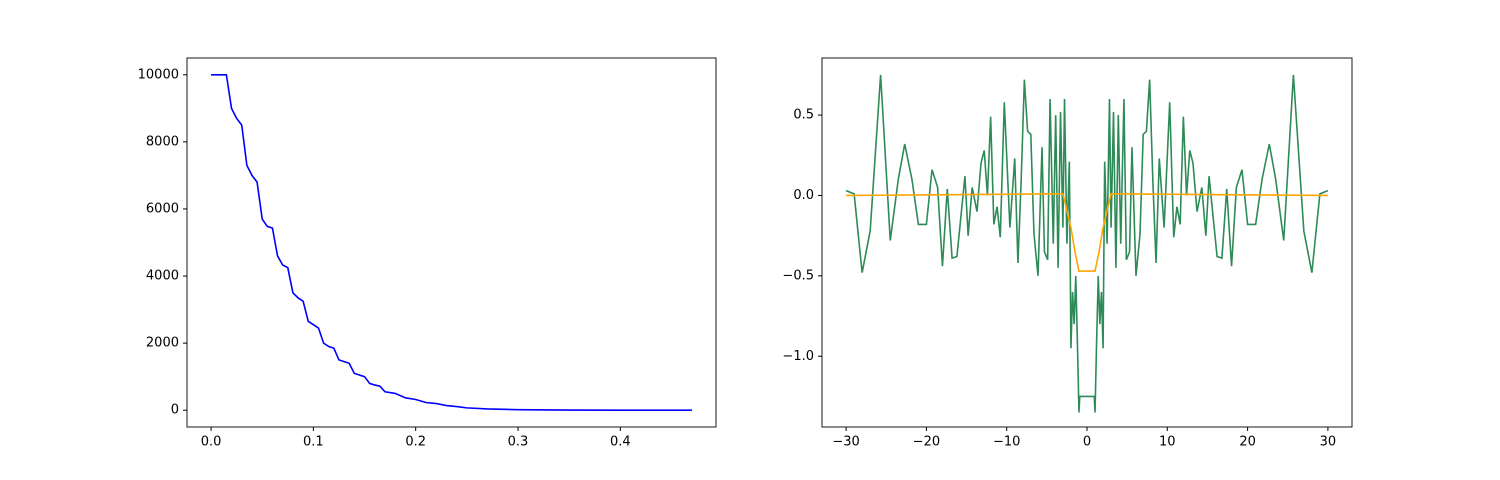 This screenshot has width=1500, height=480. Describe the element at coordinates (803, 195) in the screenshot. I see `y-tick-label: 0.0` at that location.